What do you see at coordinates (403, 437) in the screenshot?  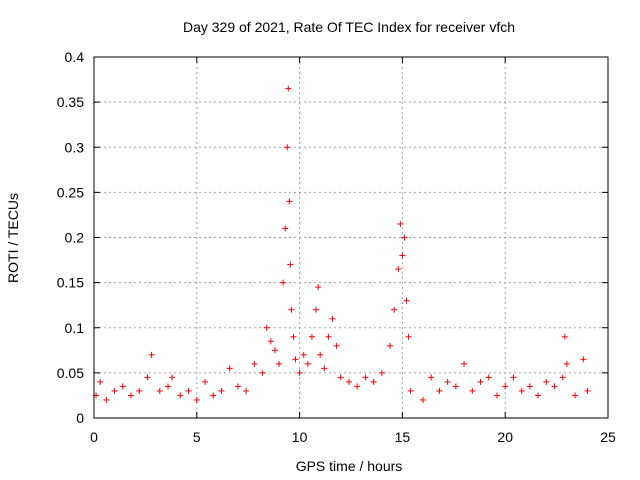 I see `x-tick-label-3: 15` at bounding box center [403, 437].